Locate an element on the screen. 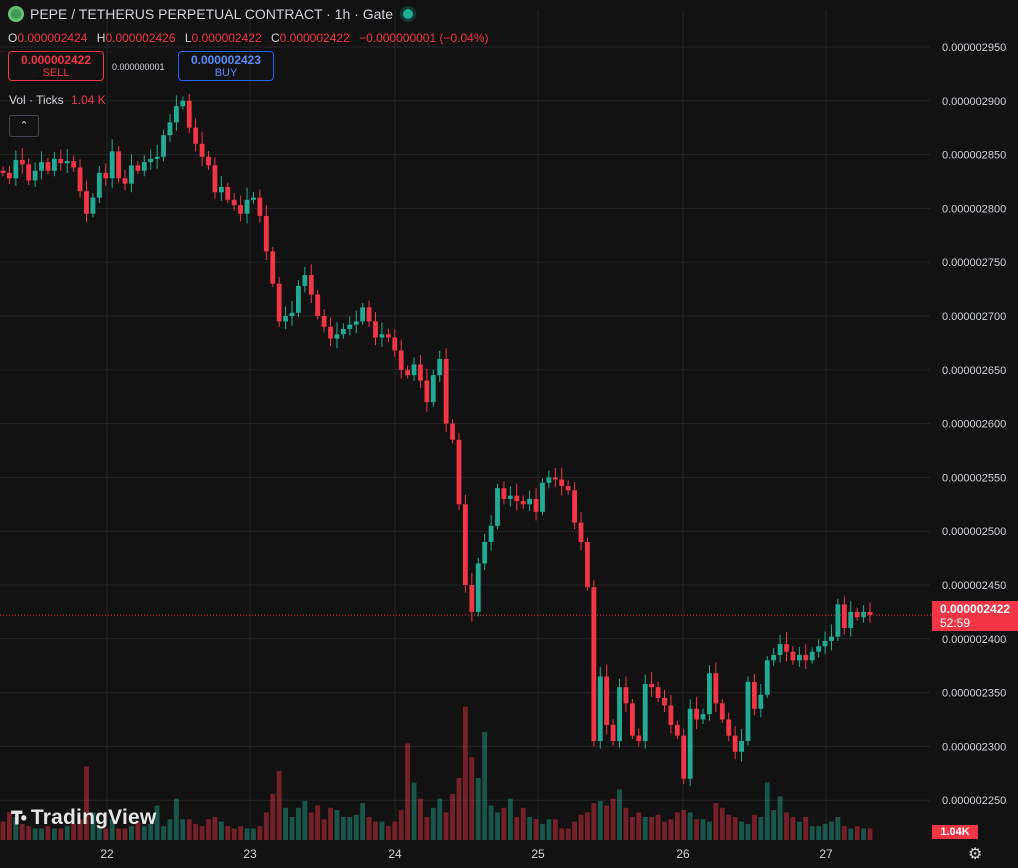 Image resolution: width=1018 pixels, height=868 pixels. tradingview-logo: 𝐓• TradingView is located at coordinates (83, 818).